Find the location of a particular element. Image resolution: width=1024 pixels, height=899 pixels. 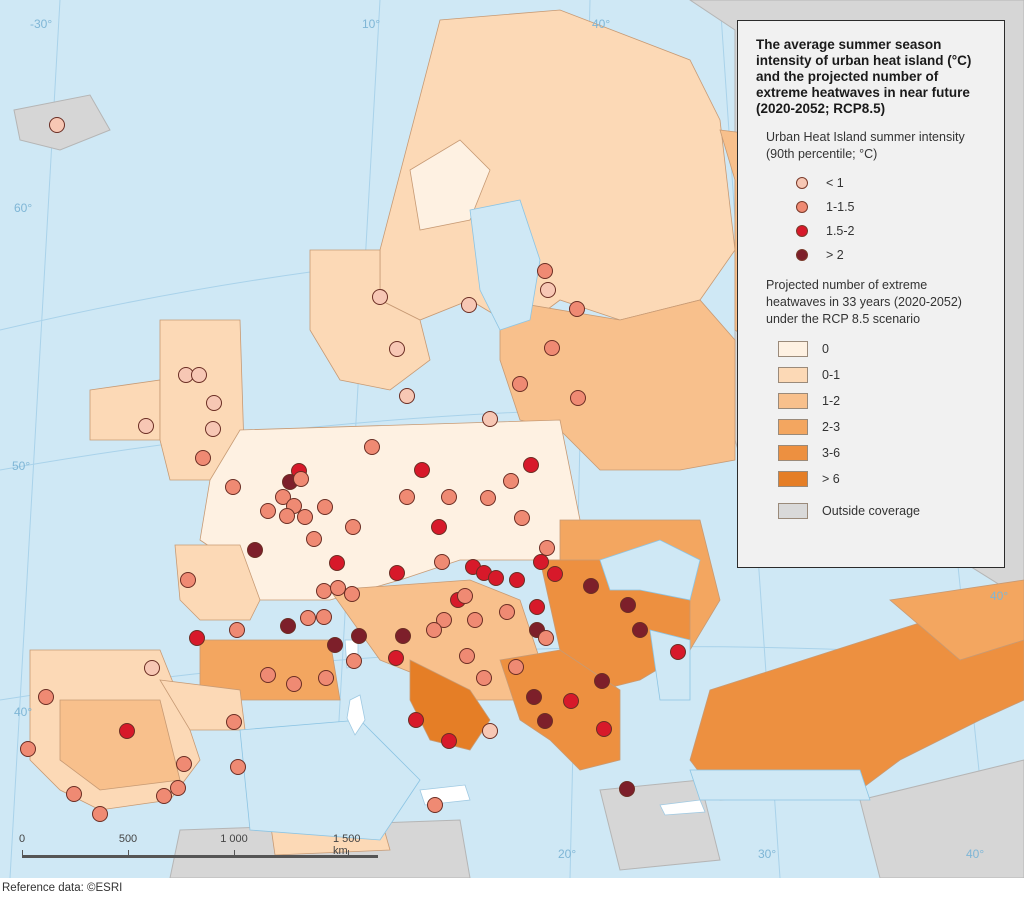

uhi-legend: < 1 1-1.5 1.5-2 > 2 is located at coordinates (873, 219).